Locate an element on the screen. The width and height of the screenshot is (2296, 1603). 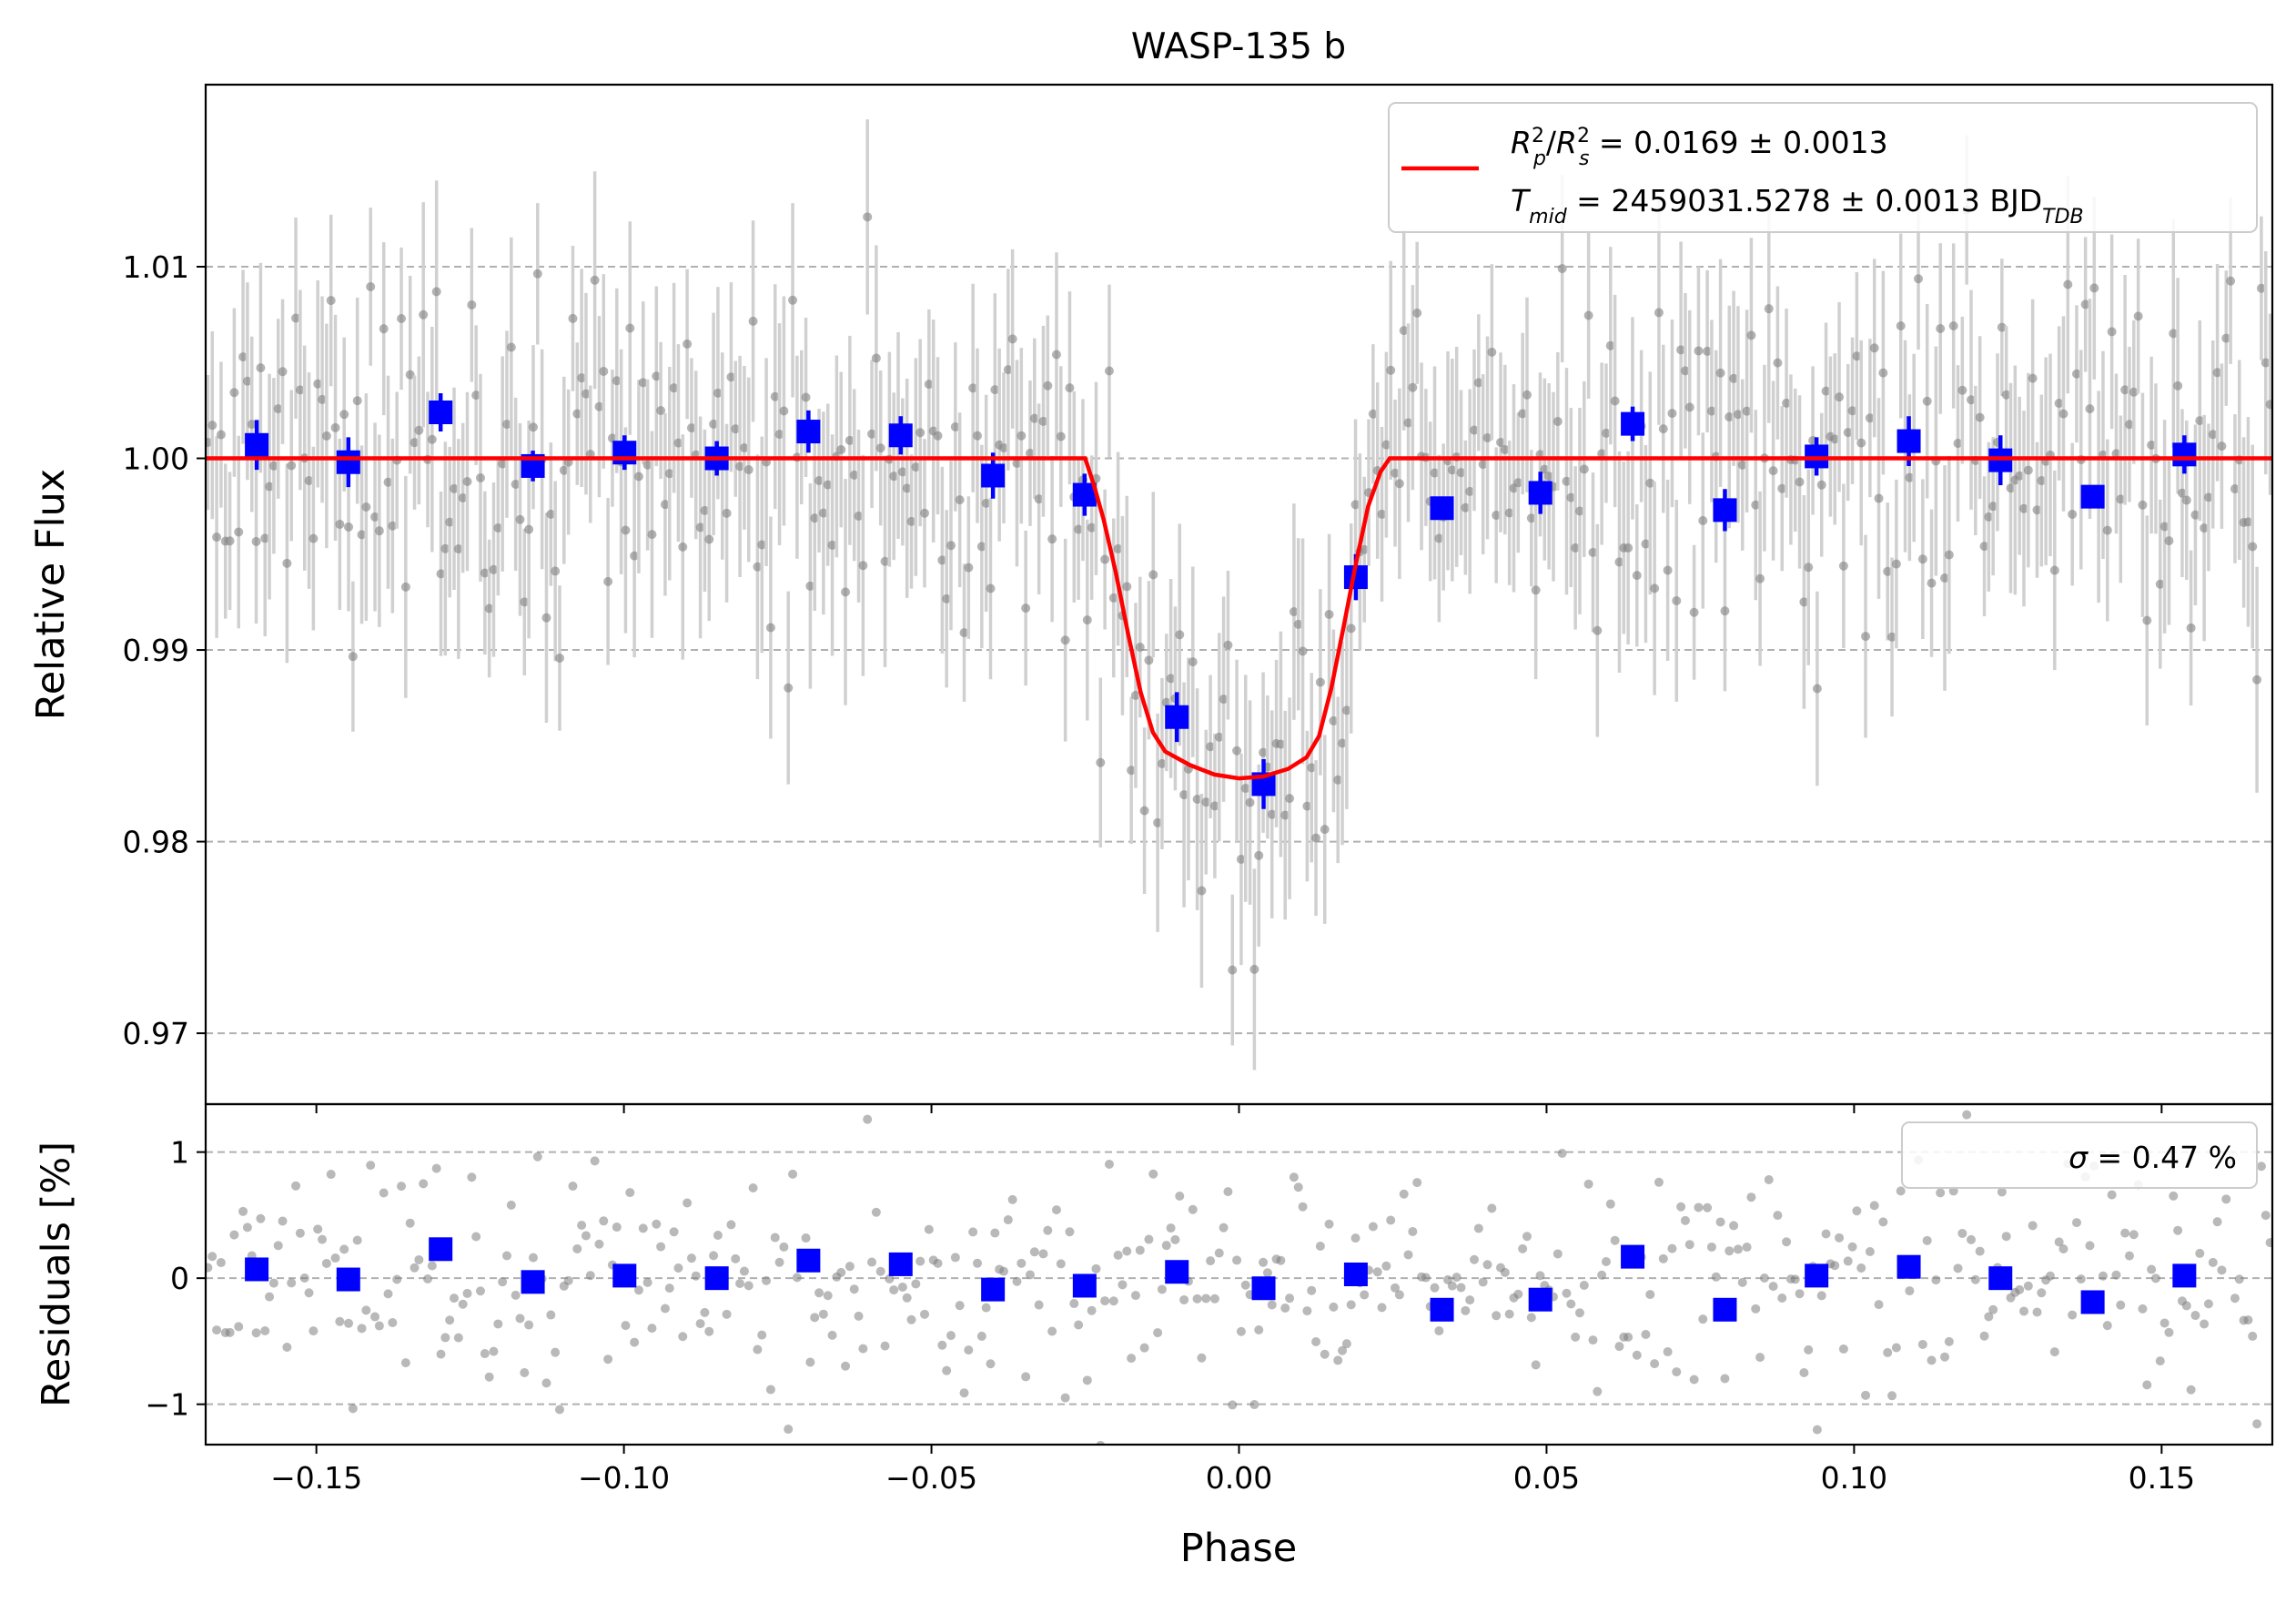
legend-tmid-label: Tmid = 2459031.5278 ± 0.0013 BJDTDB is located at coordinates (1797, 205).